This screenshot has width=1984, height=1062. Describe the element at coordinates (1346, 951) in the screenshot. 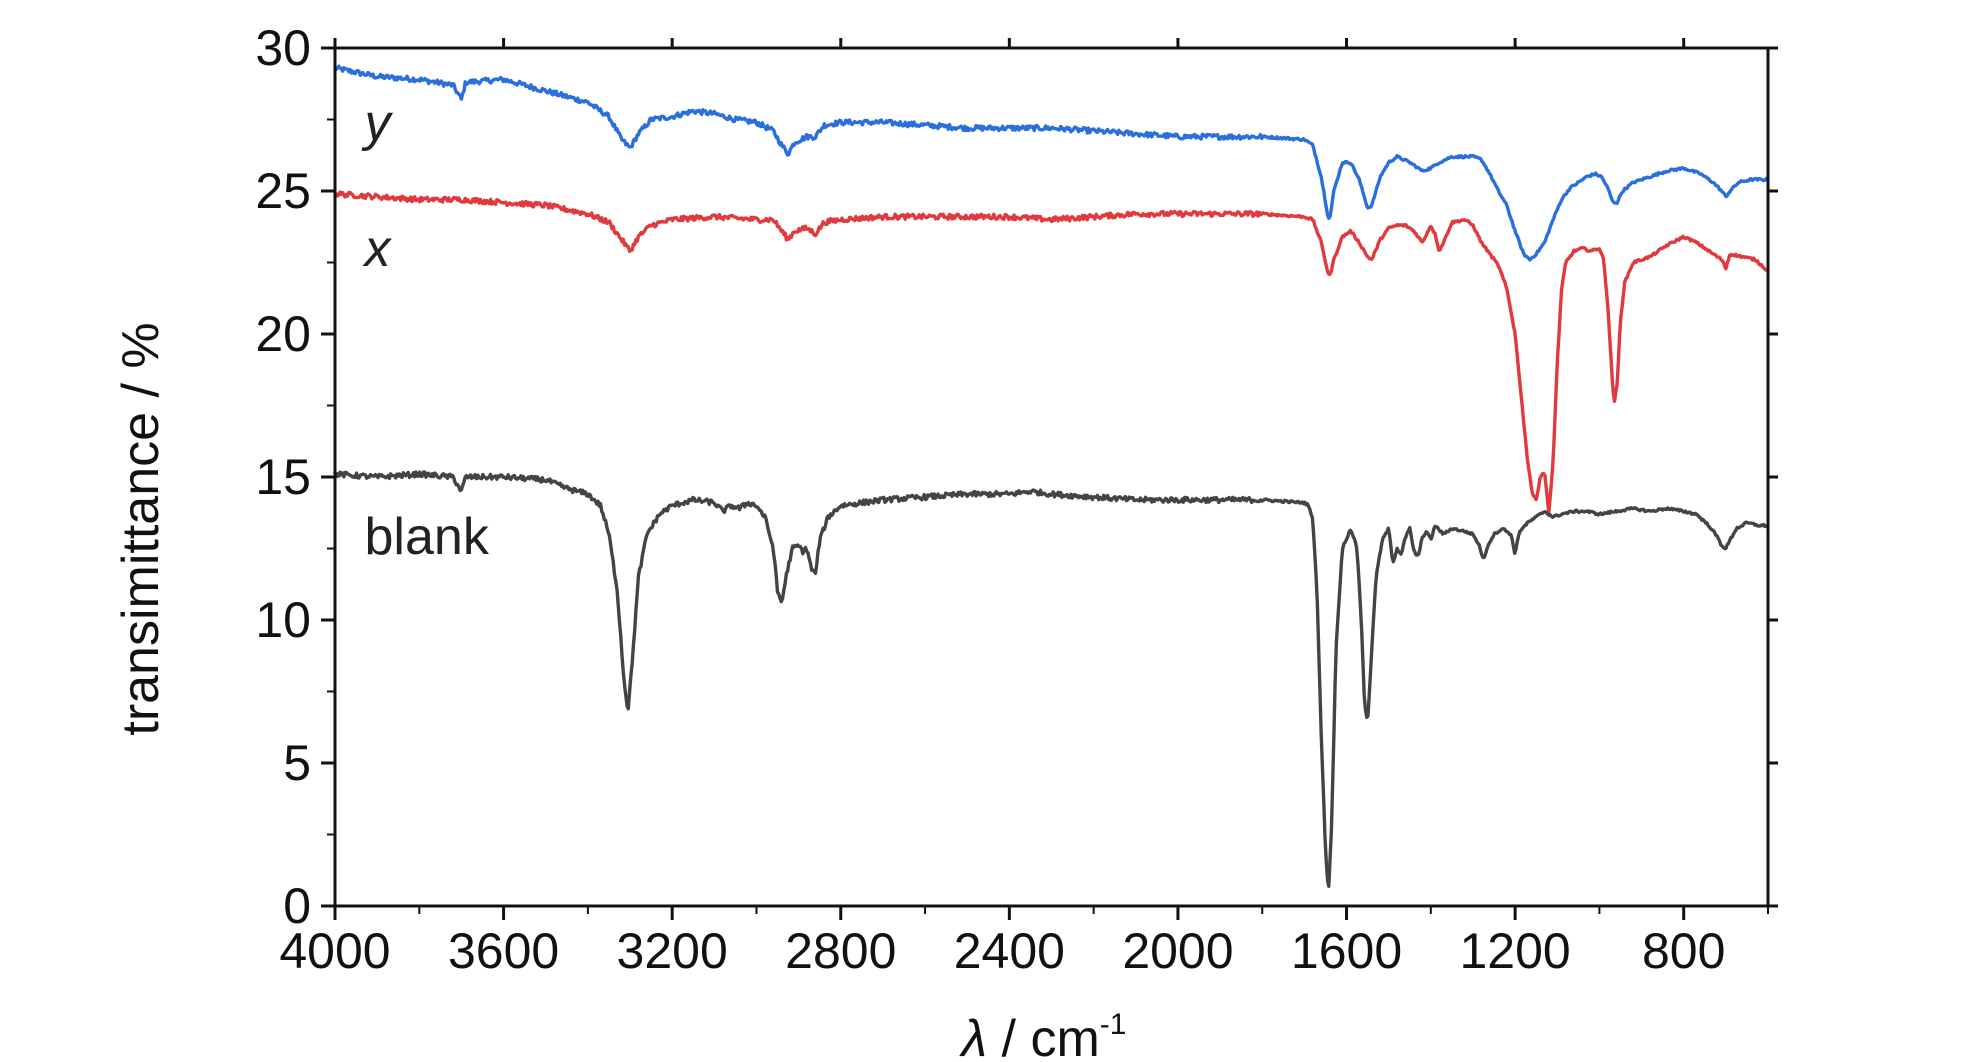

I see `x-tick-label: 1600` at that location.